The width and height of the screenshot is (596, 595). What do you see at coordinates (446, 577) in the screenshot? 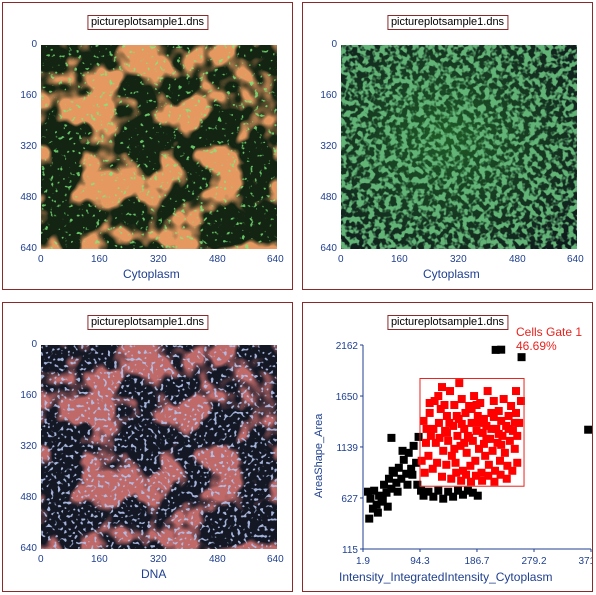
I see `x-axis-label: Intensity_IntegratedIntensity_Cytoplasm` at bounding box center [446, 577].